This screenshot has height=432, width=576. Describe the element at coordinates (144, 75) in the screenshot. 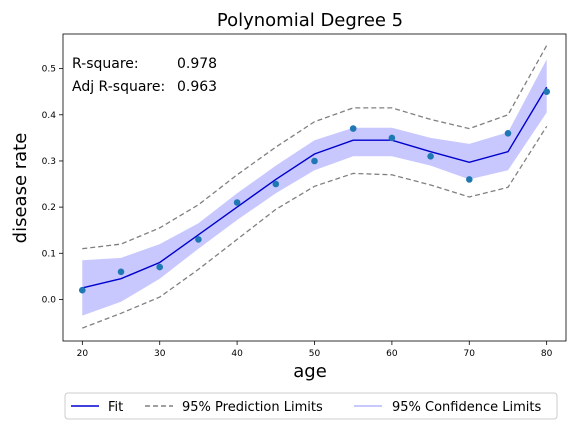

I see `stats-annotation: R-square: 0.978 Adj R-square: 0.963` at that location.